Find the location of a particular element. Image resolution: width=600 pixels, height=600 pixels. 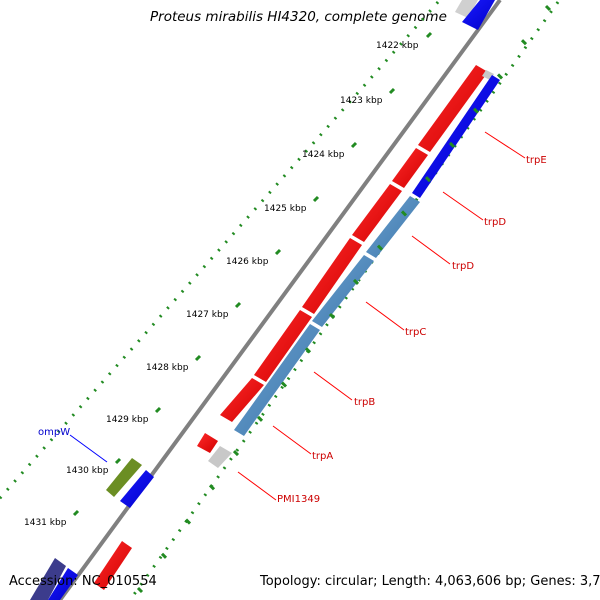

gene-small-red is located at coordinates (207, 443).